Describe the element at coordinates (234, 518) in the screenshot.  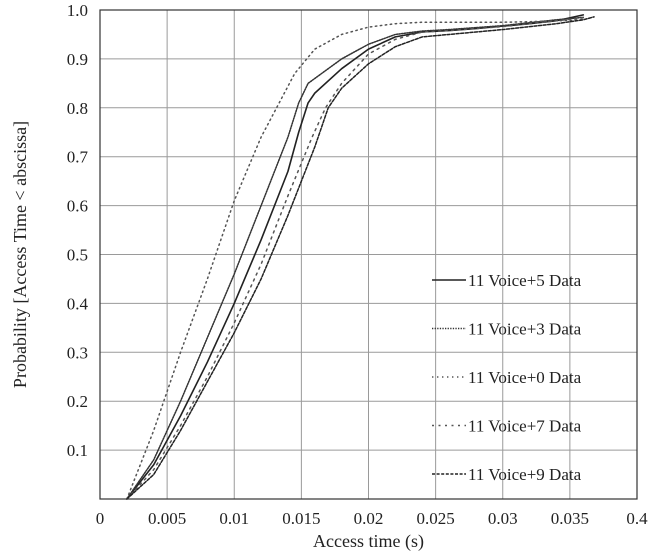
I see `x-tick-label: 0.01` at that location.